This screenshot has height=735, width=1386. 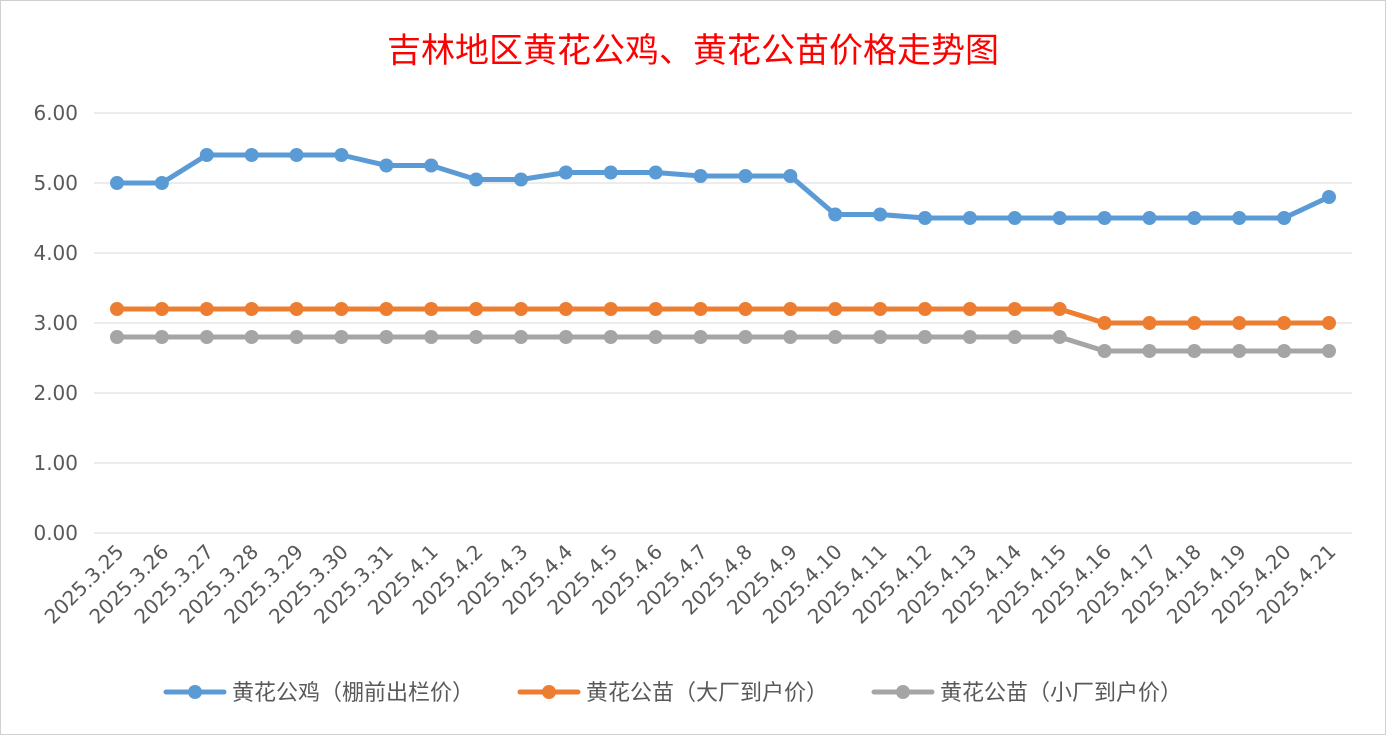 I want to click on y-tick-label: 4.00, so click(x=55, y=253).